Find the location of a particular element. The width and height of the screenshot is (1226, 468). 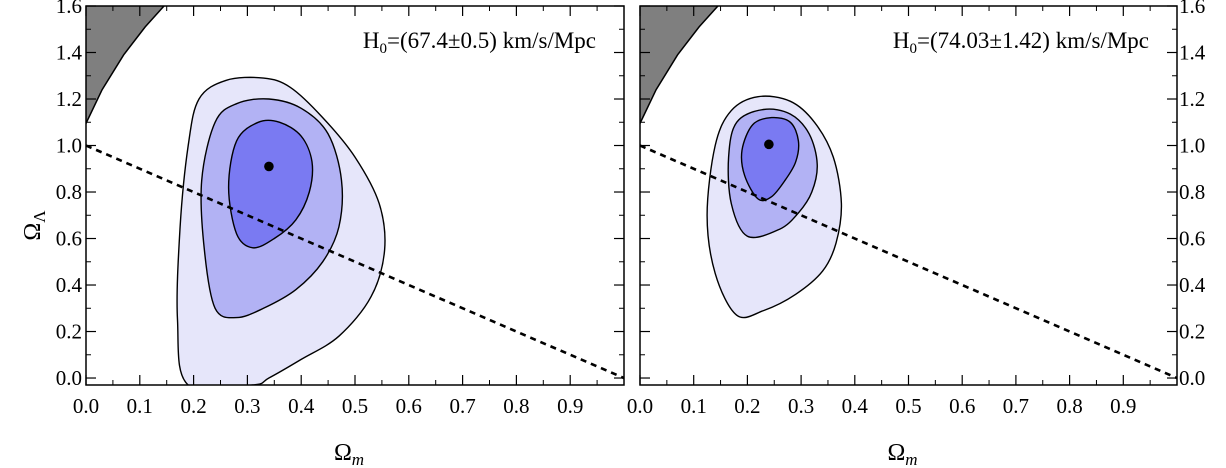

y-axis-label: ΩΛ is located at coordinates (34, 225).